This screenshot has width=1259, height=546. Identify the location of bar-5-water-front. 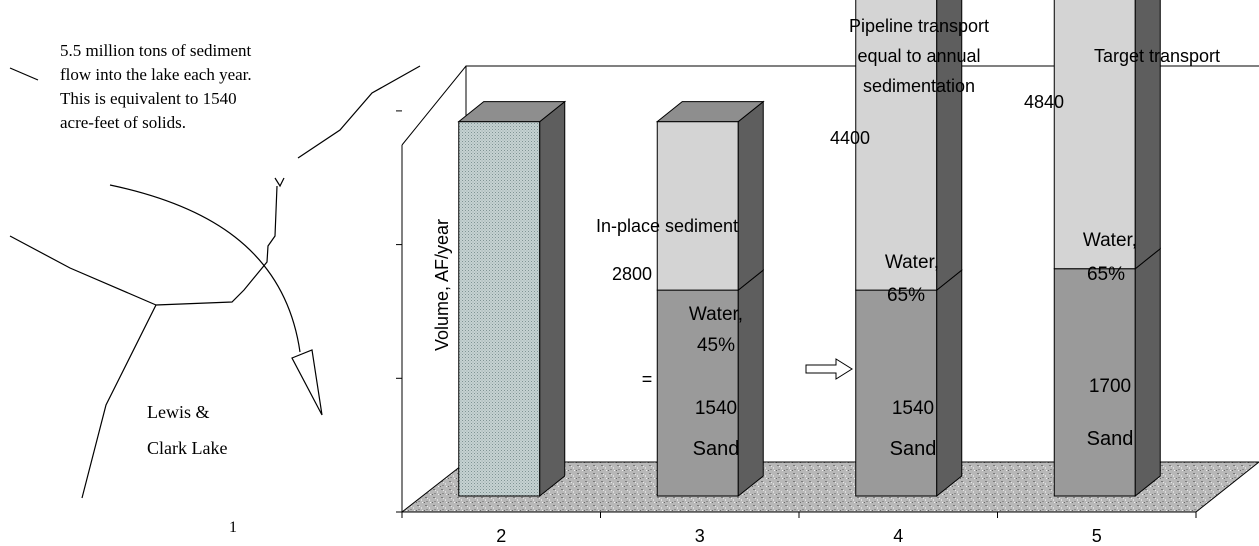
(1094, 135).